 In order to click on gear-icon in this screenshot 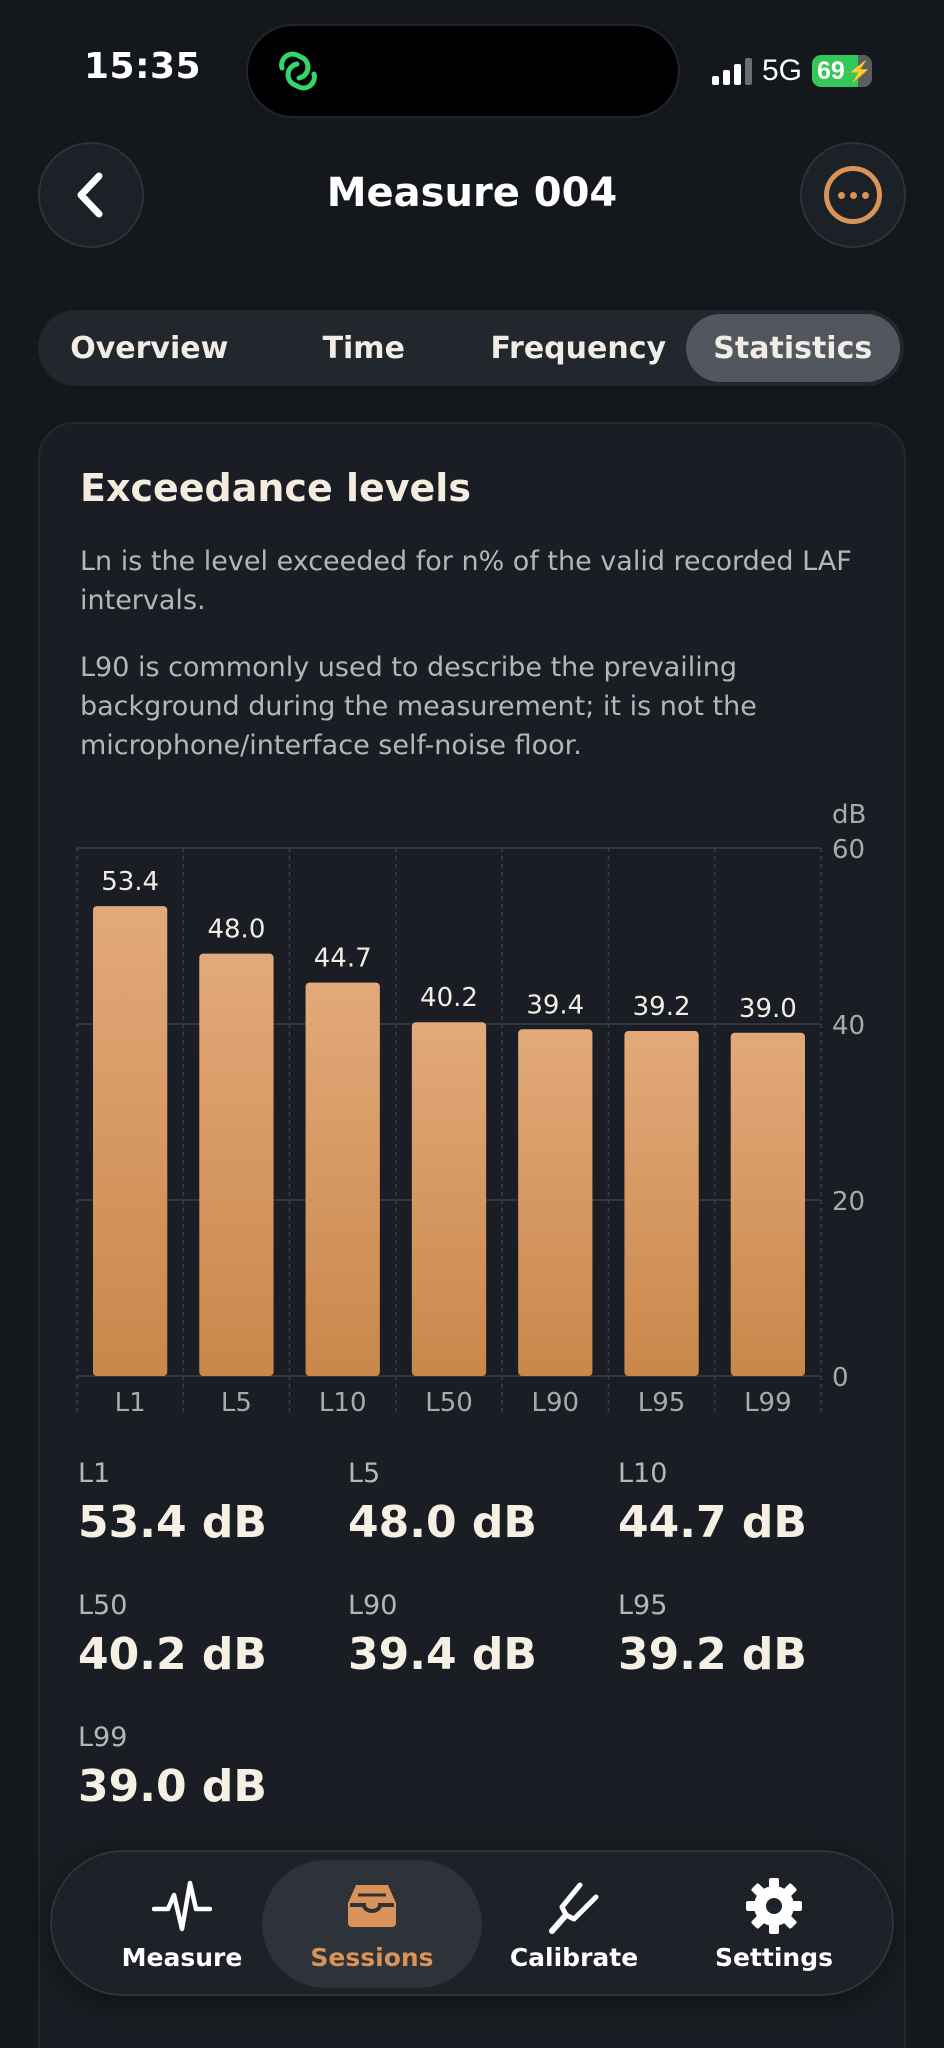, I will do `click(774, 1905)`.